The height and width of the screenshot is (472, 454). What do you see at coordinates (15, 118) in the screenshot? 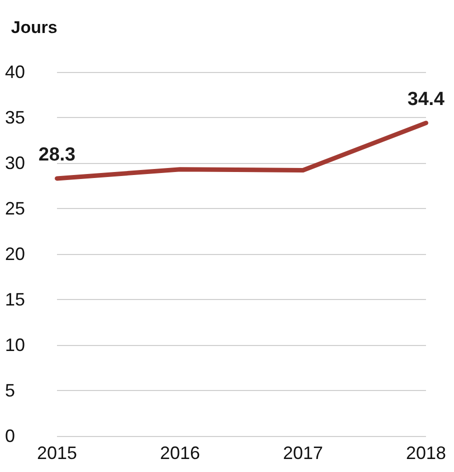
I see `y-tick-label: 35` at bounding box center [15, 118].